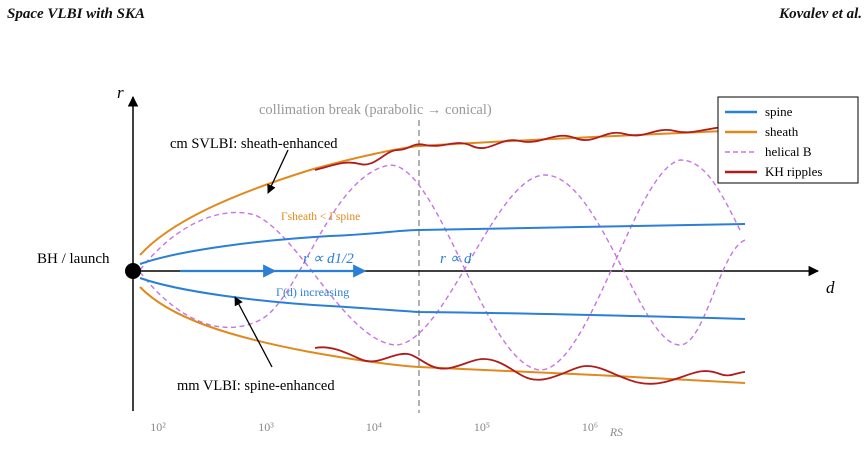  Describe the element at coordinates (788, 151) in the screenshot. I see `legend-label: helical B` at that location.